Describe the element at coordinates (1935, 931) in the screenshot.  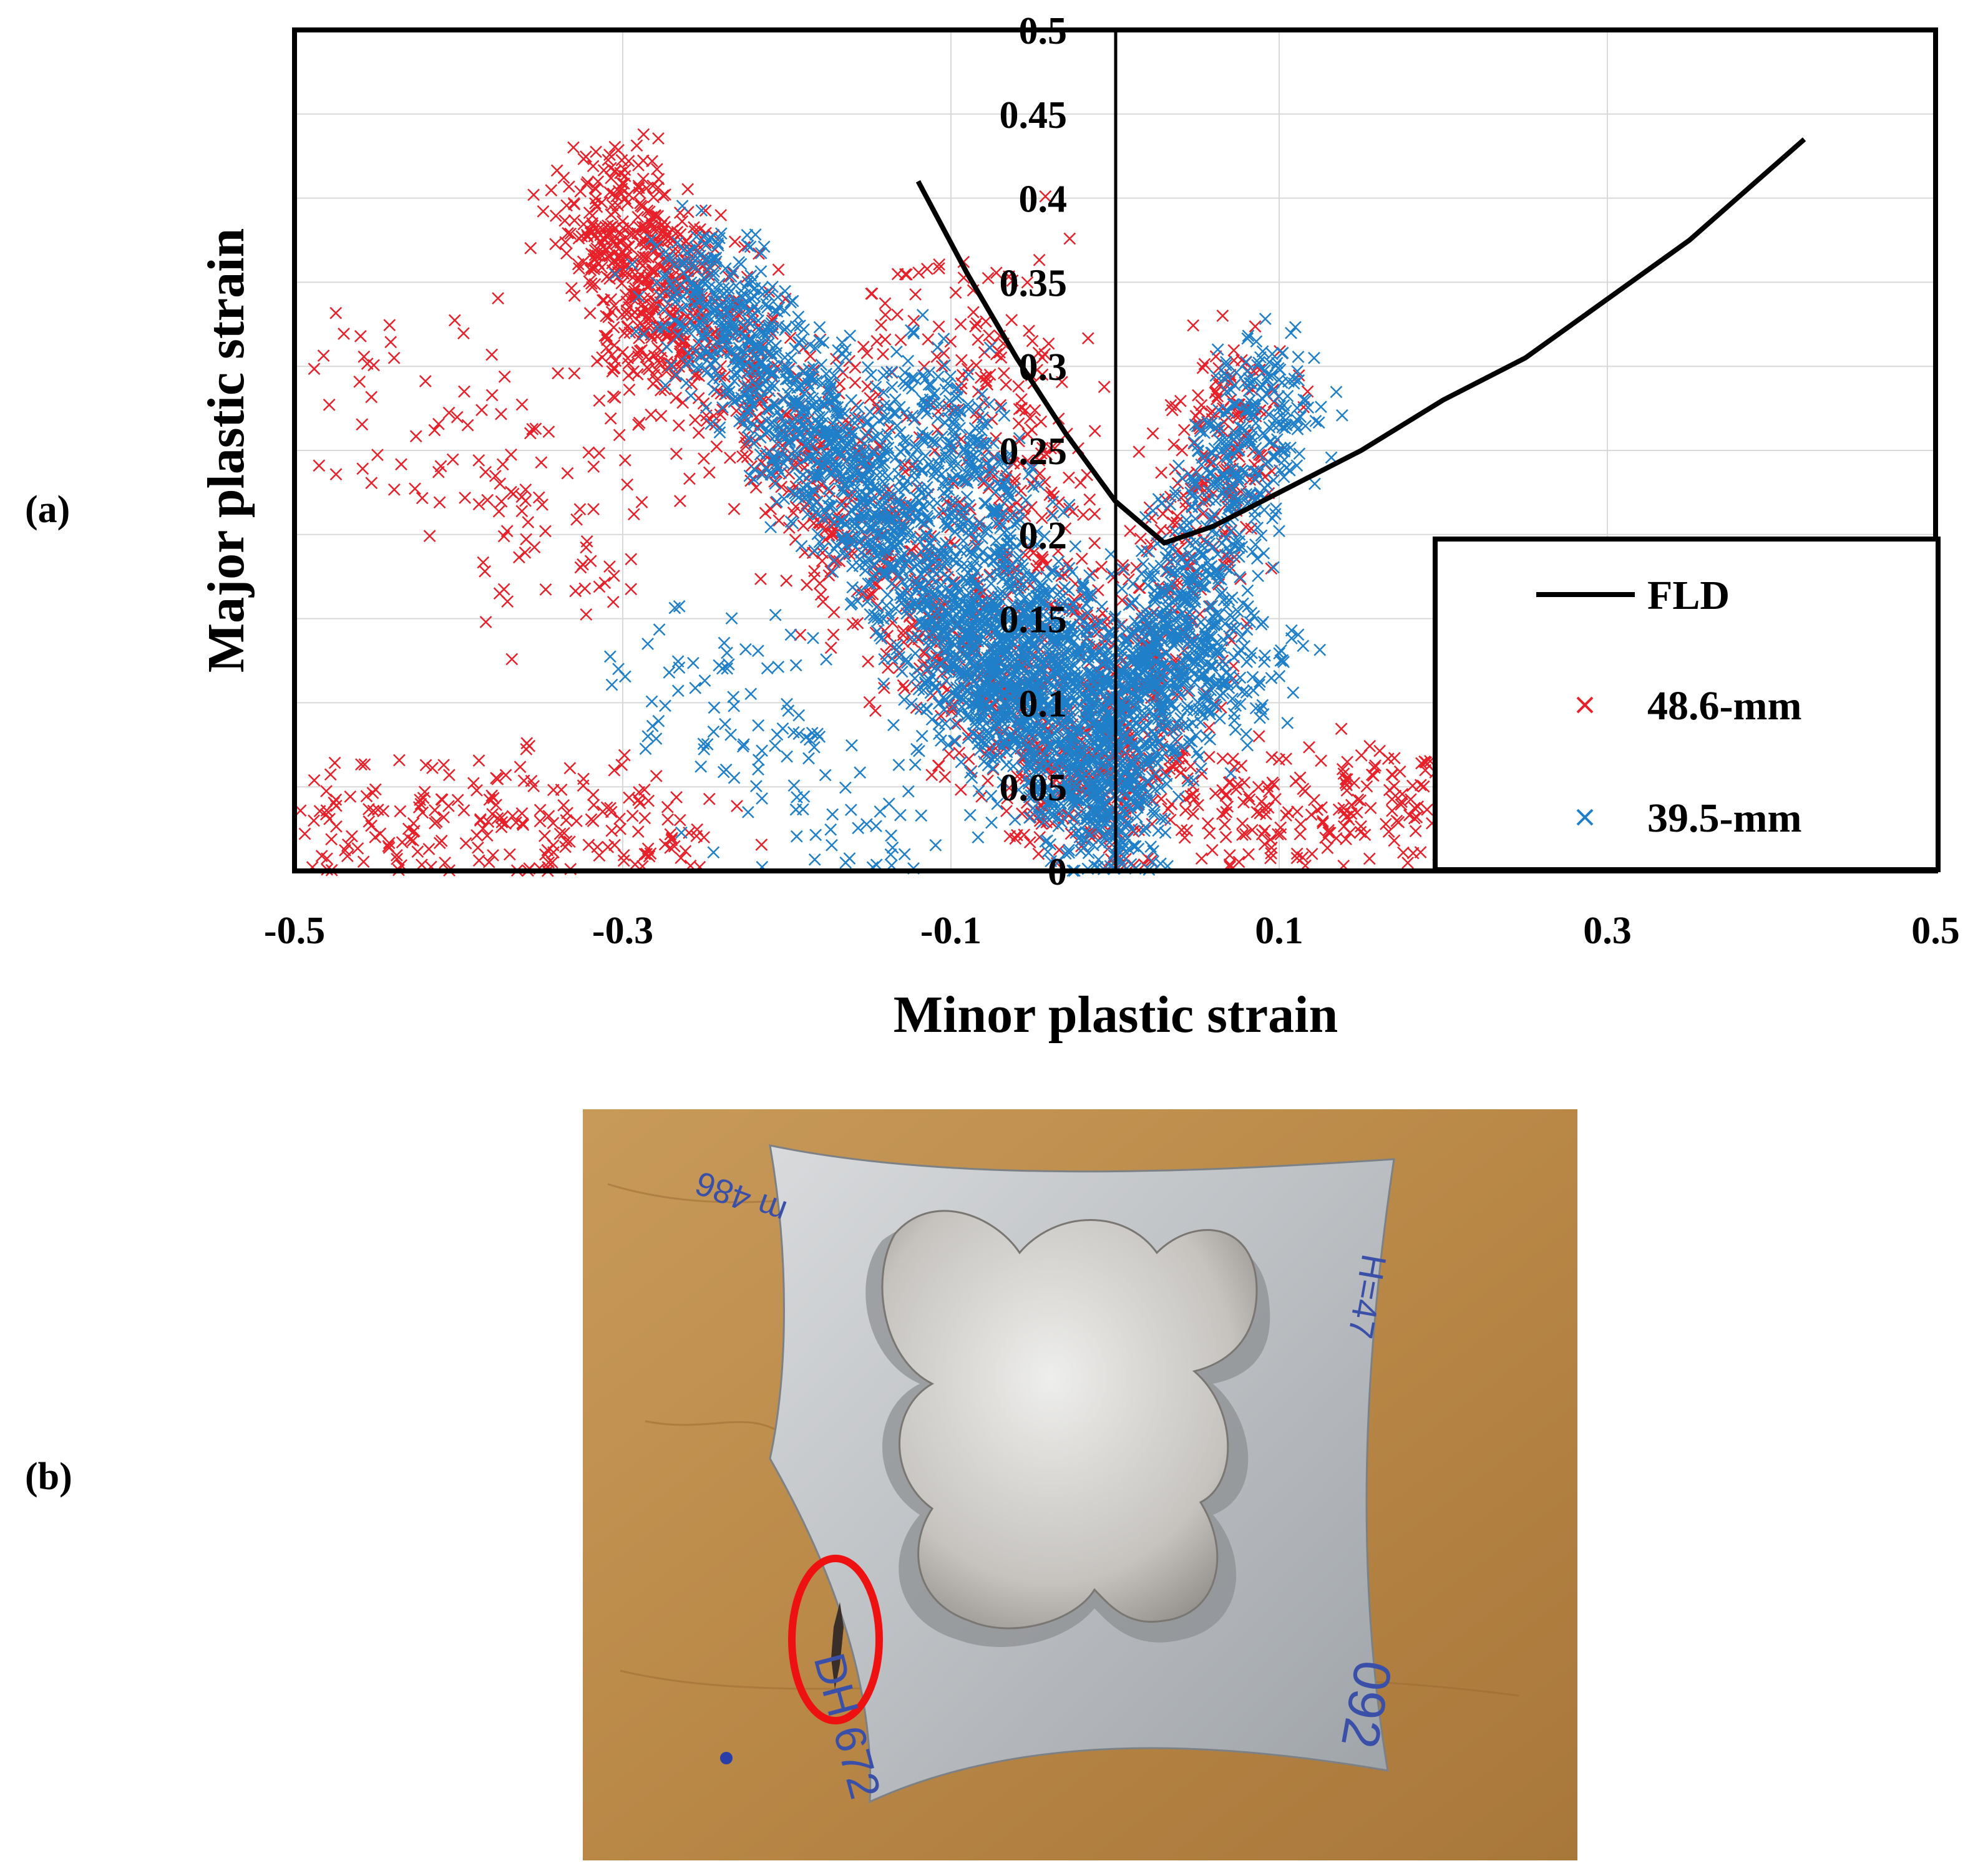
I see `x-tick-label-5: 0.5` at that location.